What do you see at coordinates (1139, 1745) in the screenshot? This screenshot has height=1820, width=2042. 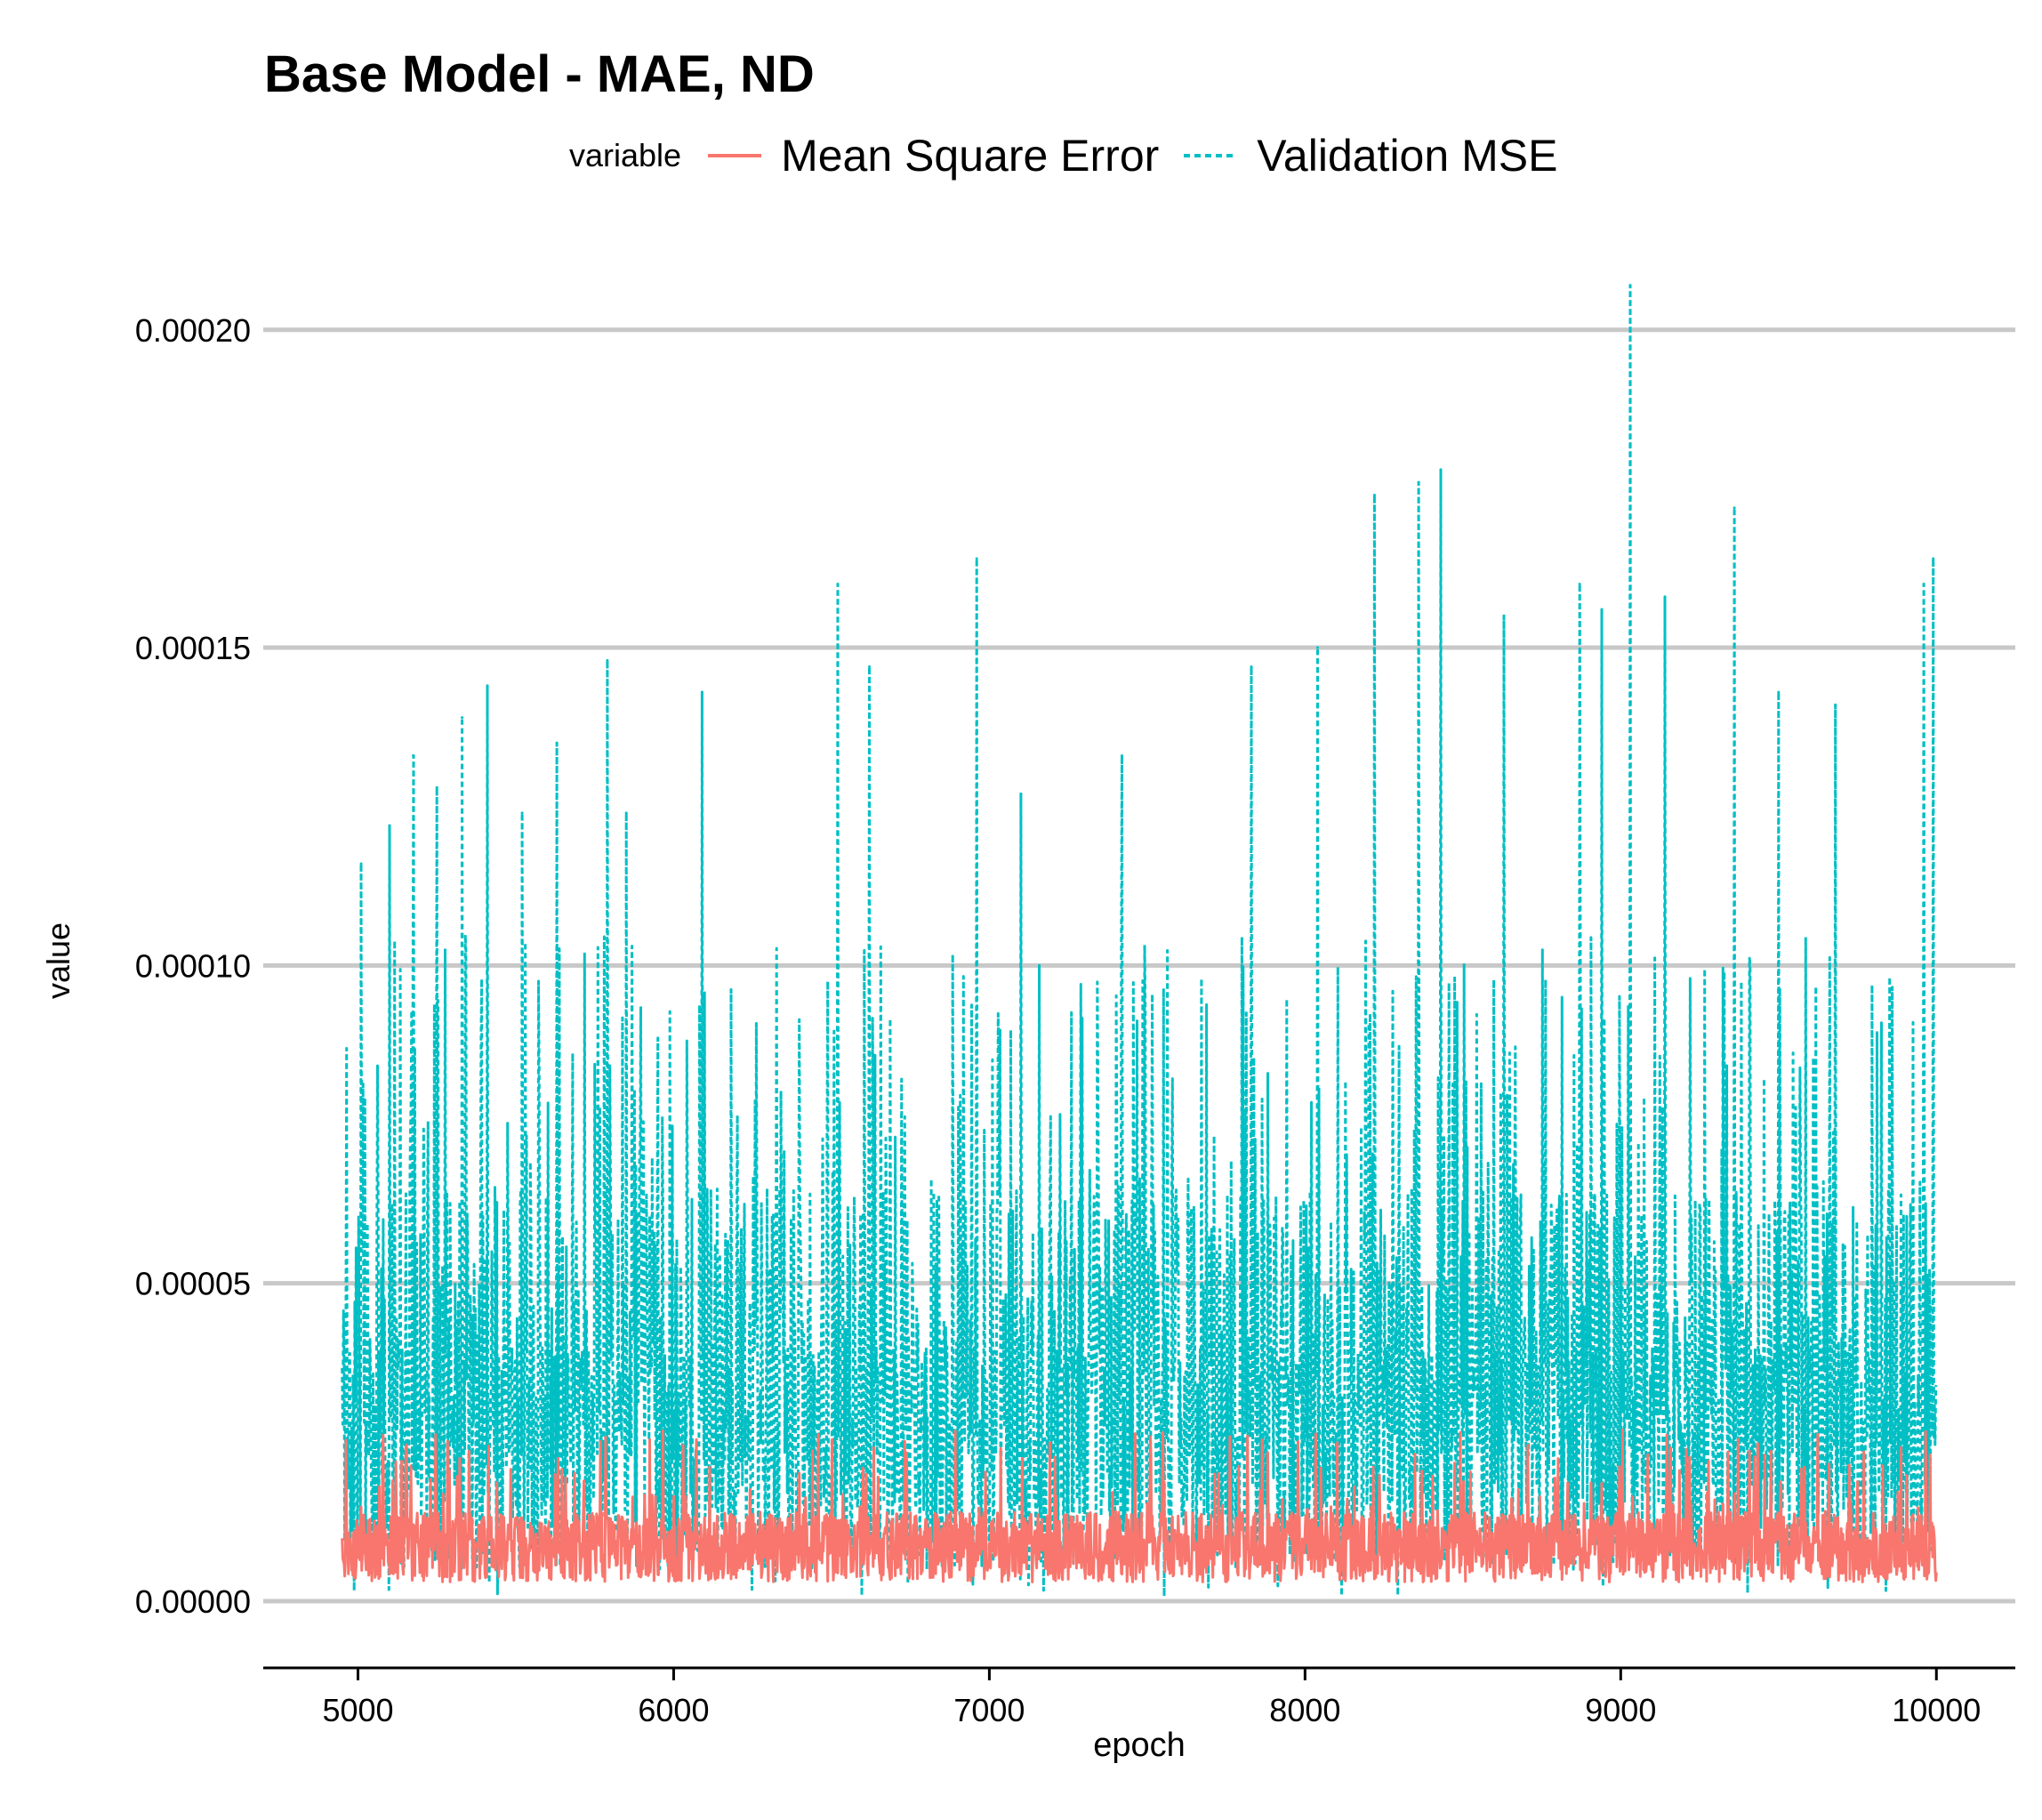 I see `x-axis-label: epoch` at bounding box center [1139, 1745].